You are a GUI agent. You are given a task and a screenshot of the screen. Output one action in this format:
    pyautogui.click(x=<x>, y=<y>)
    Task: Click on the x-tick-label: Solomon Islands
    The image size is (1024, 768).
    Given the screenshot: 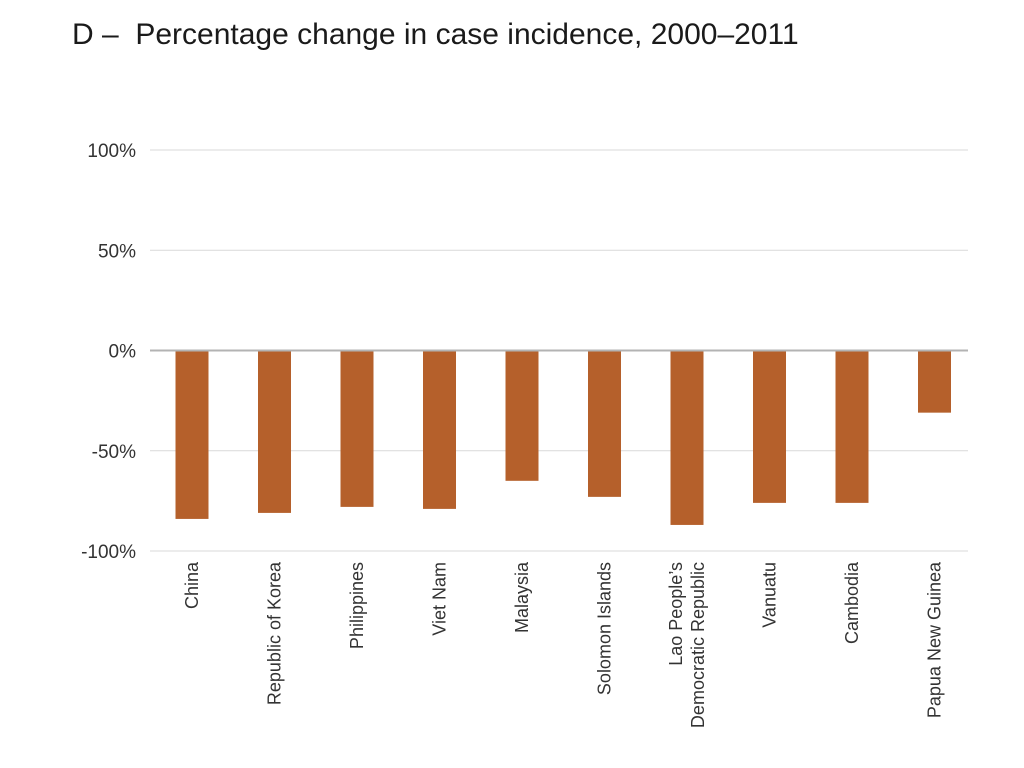 What is the action you would take?
    pyautogui.click(x=605, y=628)
    